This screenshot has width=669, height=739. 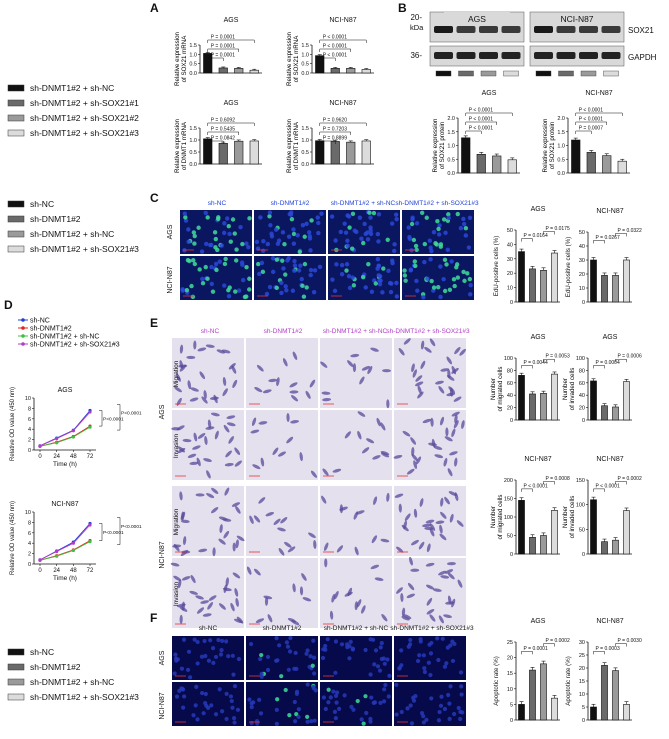 What do you see at coordinates (64, 504) in the screenshot?
I see `chart-title: NCI-N87` at bounding box center [64, 504].